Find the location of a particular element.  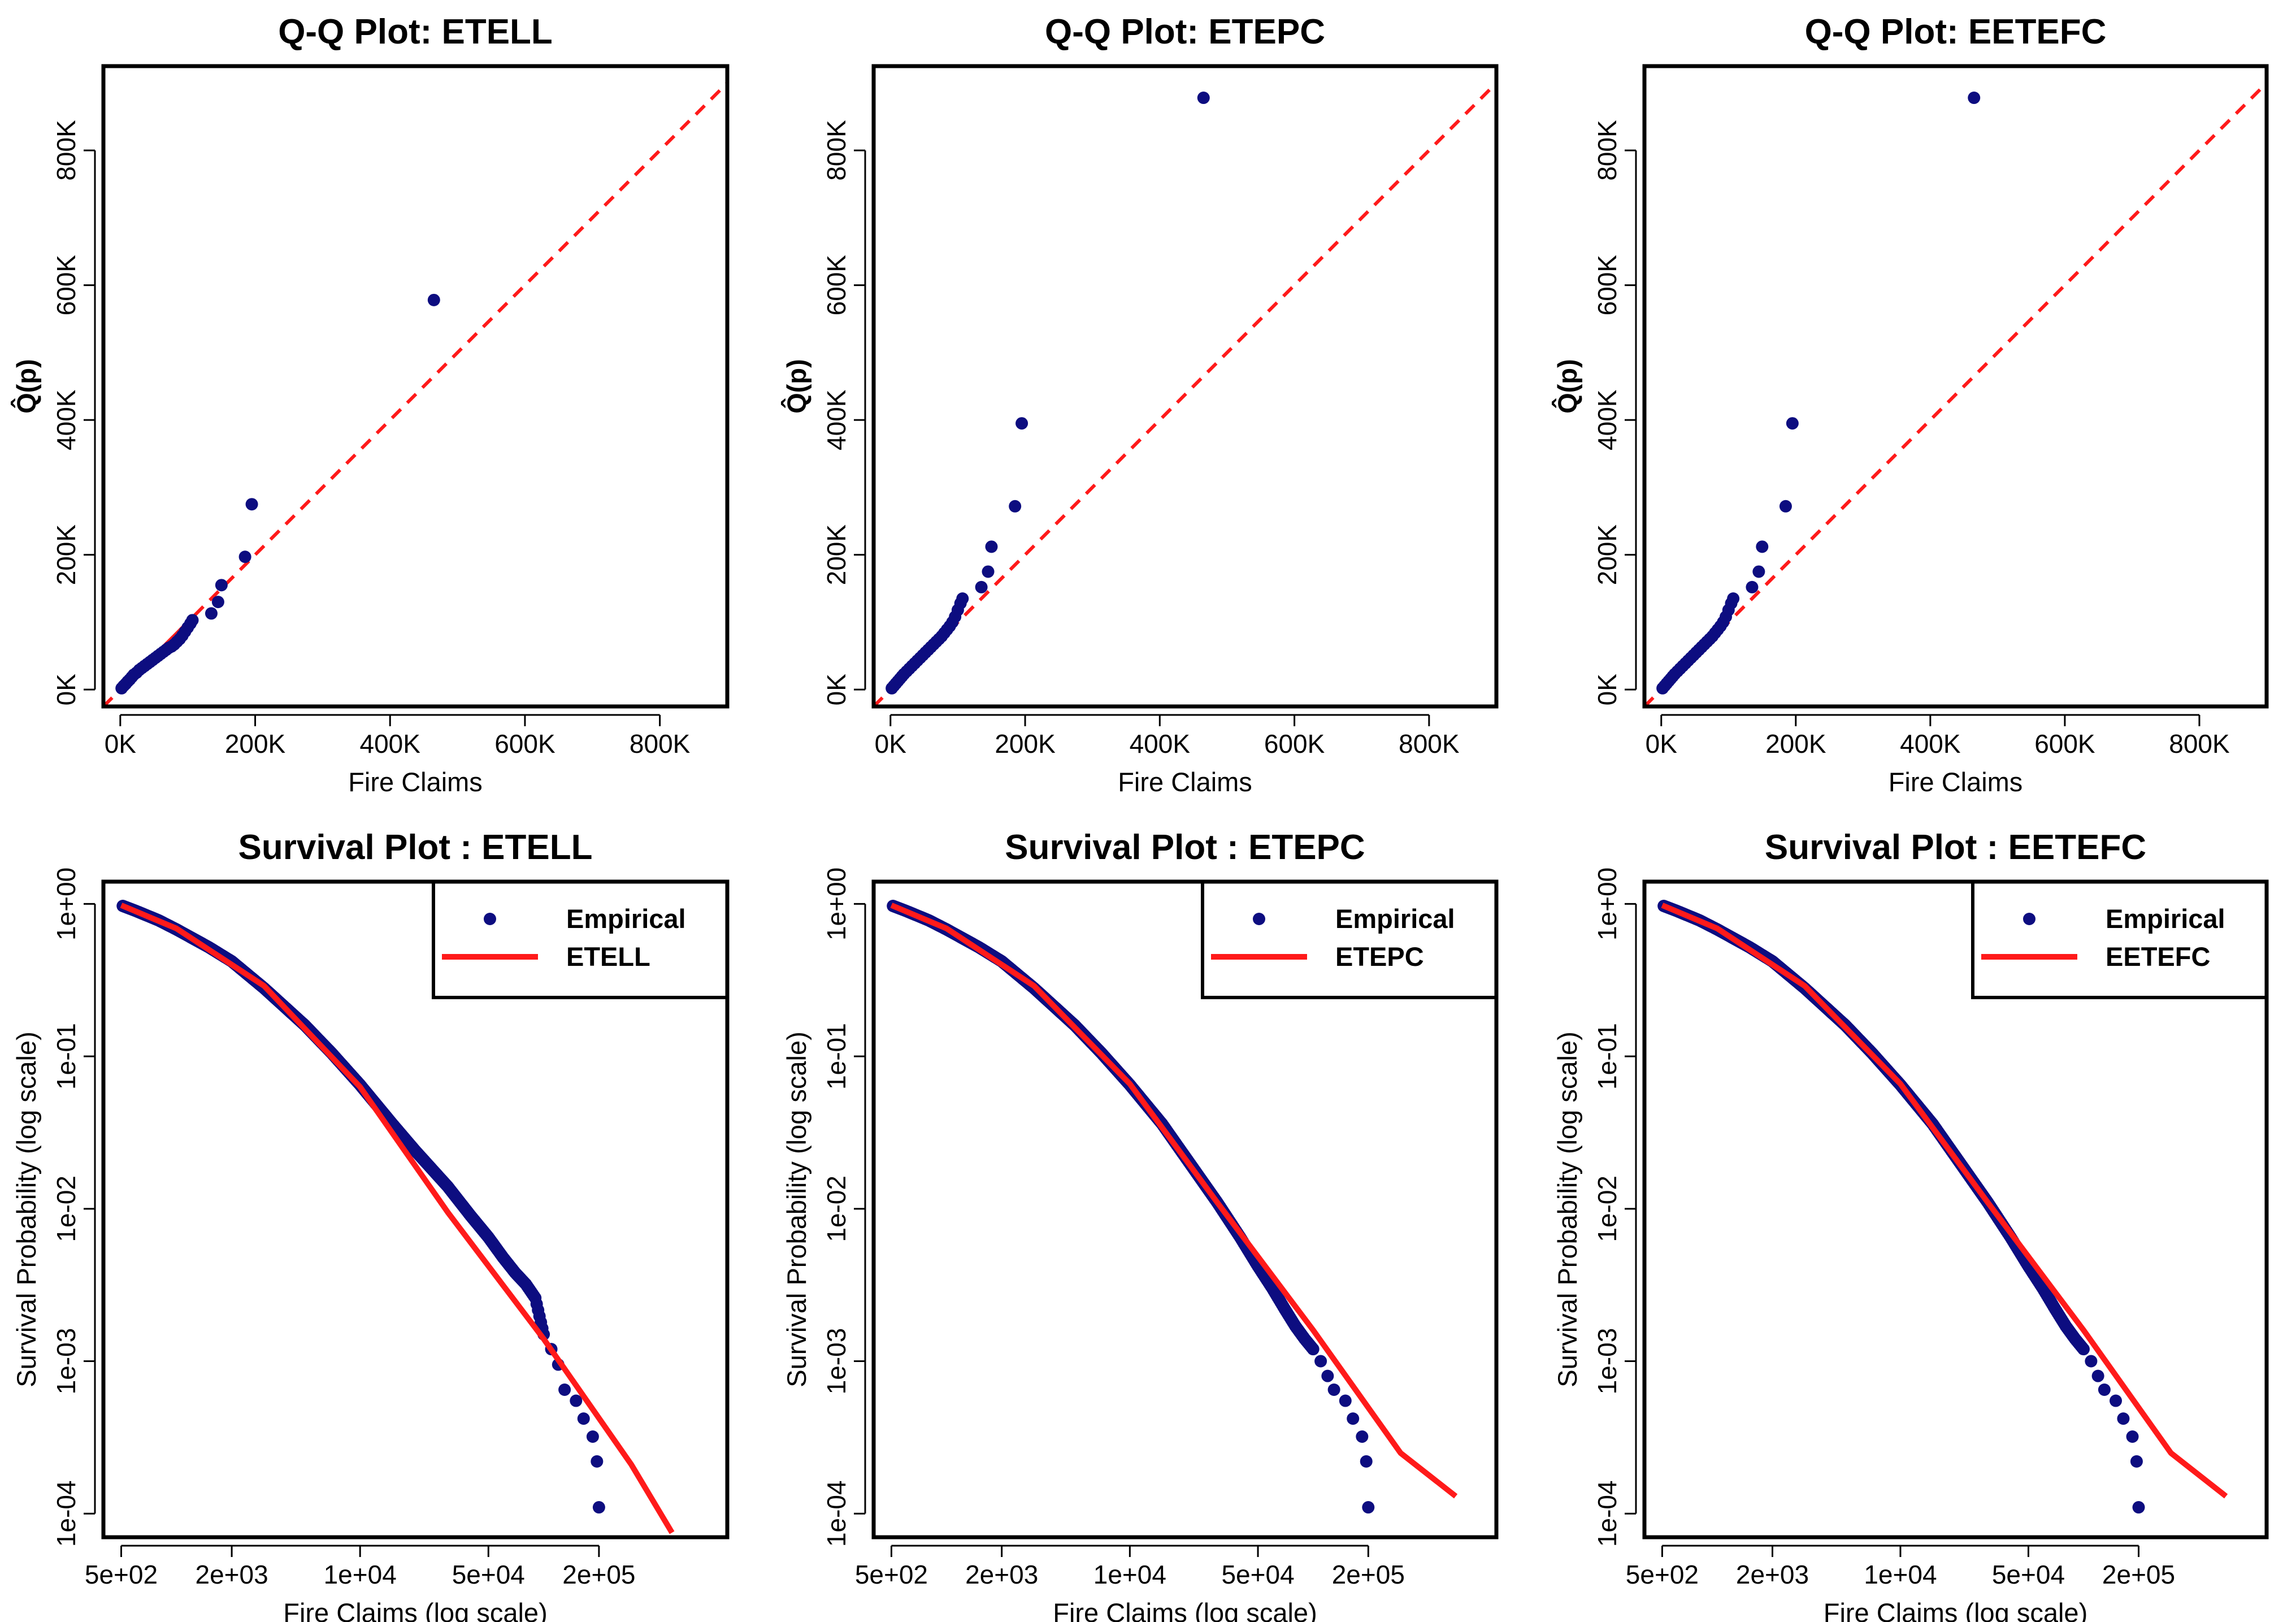

data-layer is located at coordinates (1942, 1206).